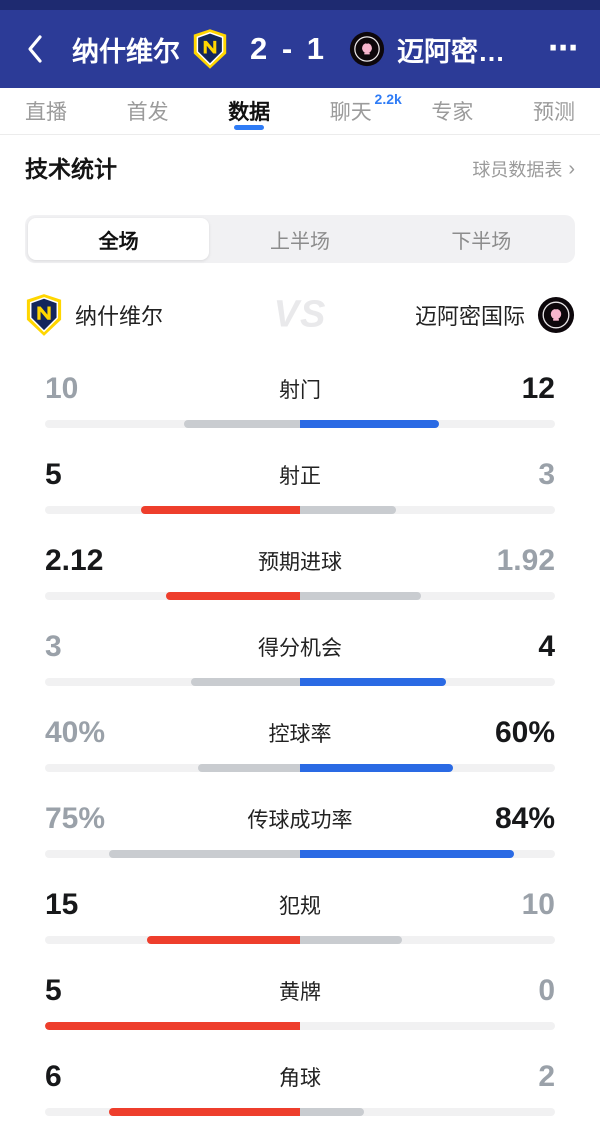 This screenshot has width=600, height=1148. Describe the element at coordinates (119, 239) in the screenshot. I see `segment-full: 全场` at that location.